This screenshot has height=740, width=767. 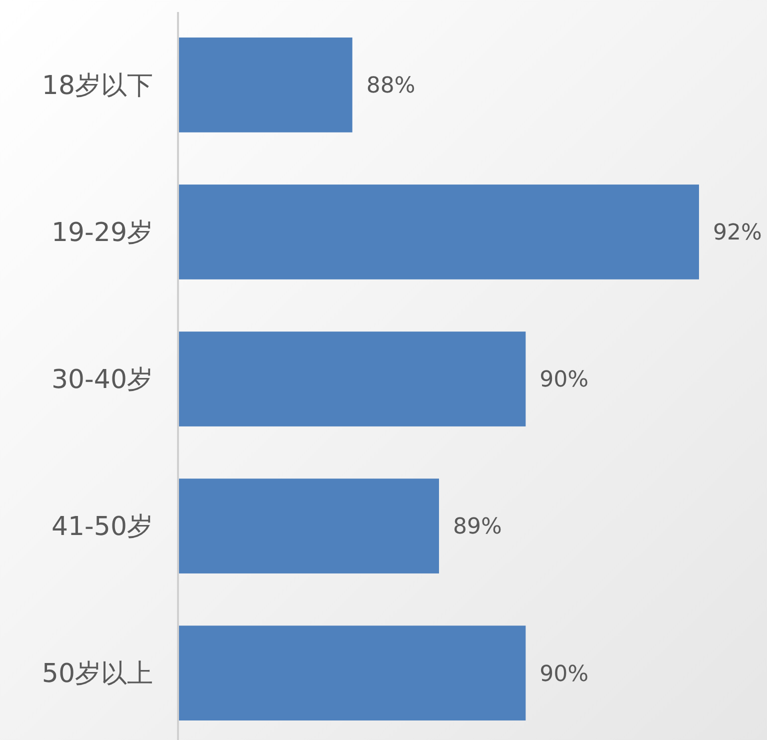 What do you see at coordinates (102, 233) in the screenshot?
I see `y-tick-label: 19-29岁` at bounding box center [102, 233].